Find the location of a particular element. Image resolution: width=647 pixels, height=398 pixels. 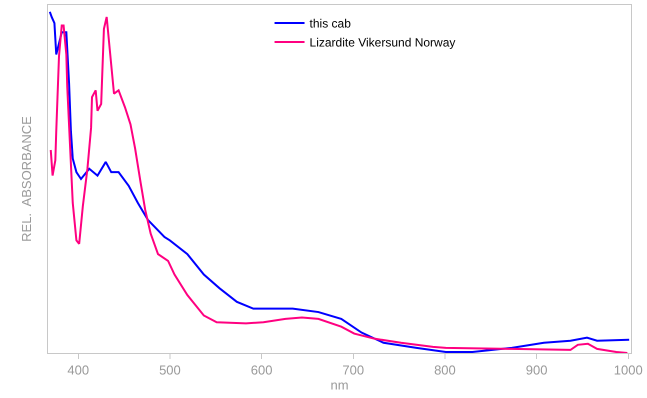

x-tick-label: 1000 is located at coordinates (628, 370).